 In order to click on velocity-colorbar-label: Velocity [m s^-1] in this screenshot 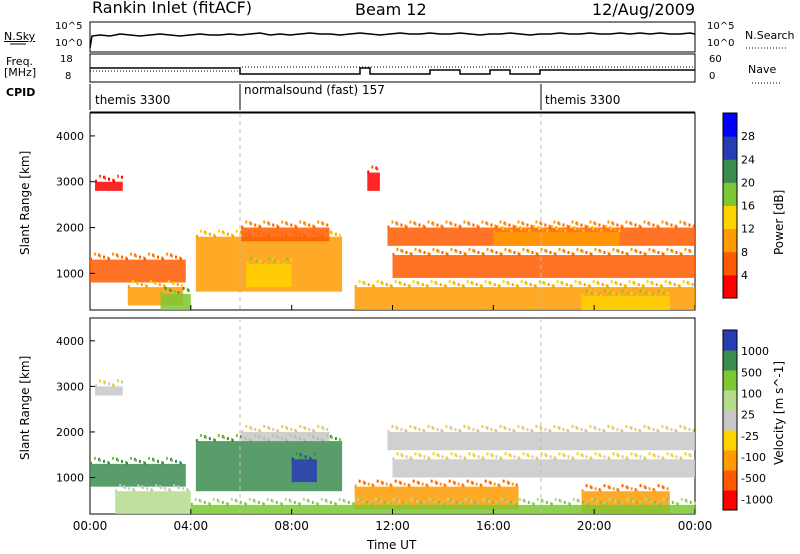, I will do `click(779, 412)`.